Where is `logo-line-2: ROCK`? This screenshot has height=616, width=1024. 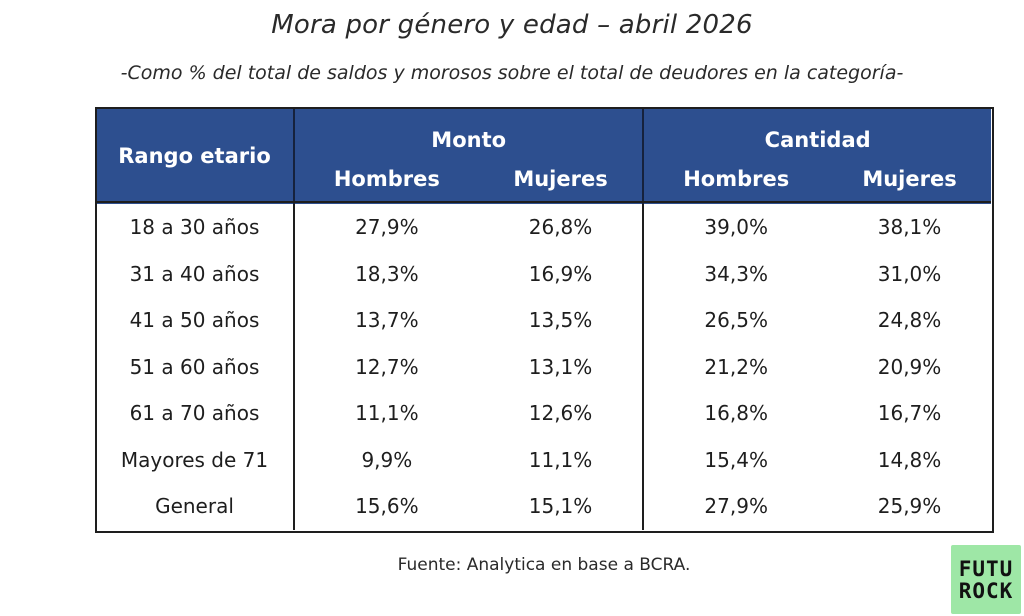
logo-line-2: ROCK is located at coordinates (986, 590).